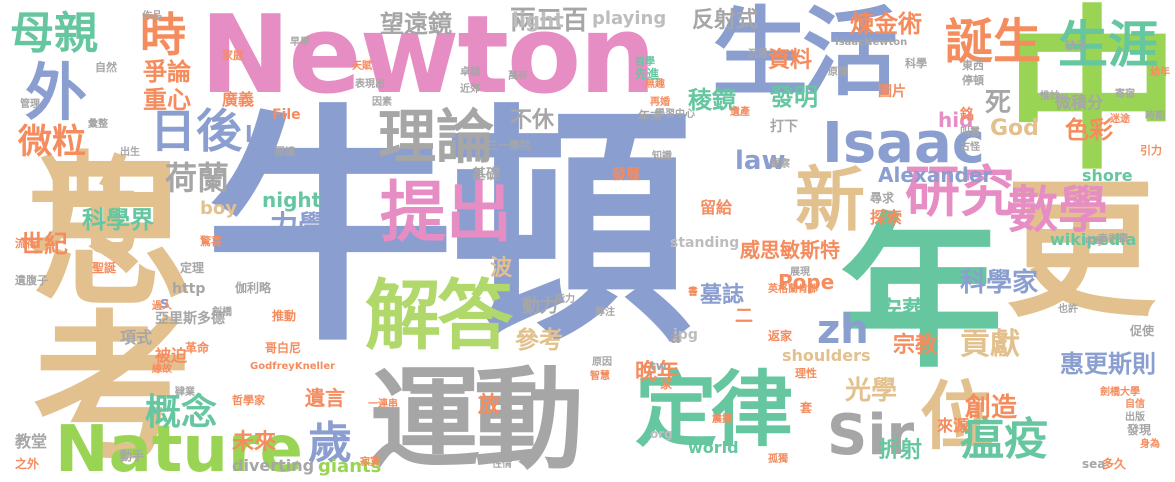 Image resolution: width=1175 pixels, height=482 pixels. I want to click on word-lixing: 理性, so click(806, 373).